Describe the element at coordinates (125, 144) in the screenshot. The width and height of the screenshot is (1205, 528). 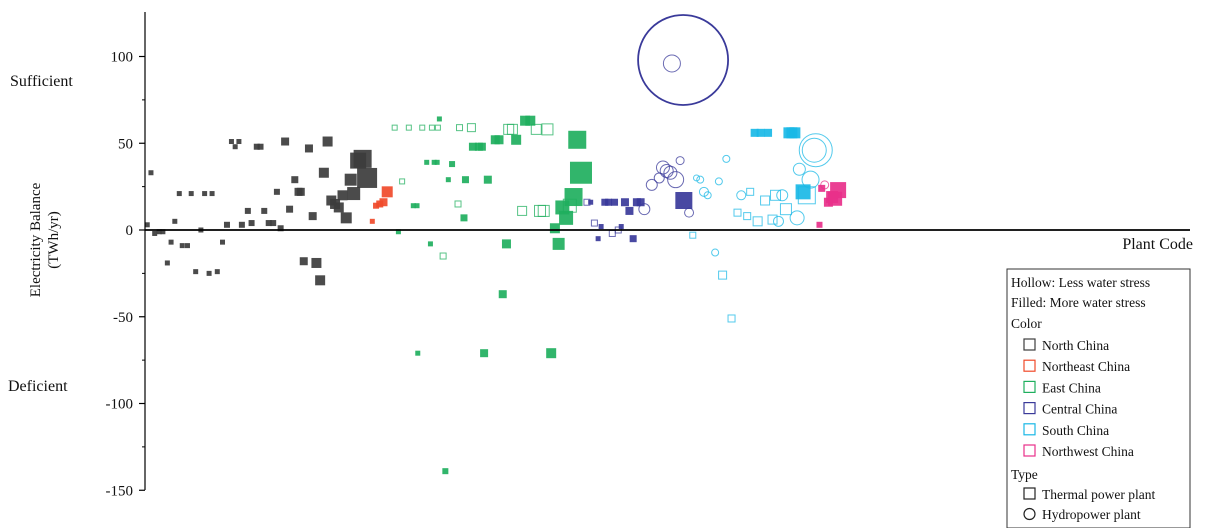
I see `y-tick-label: 50` at that location.